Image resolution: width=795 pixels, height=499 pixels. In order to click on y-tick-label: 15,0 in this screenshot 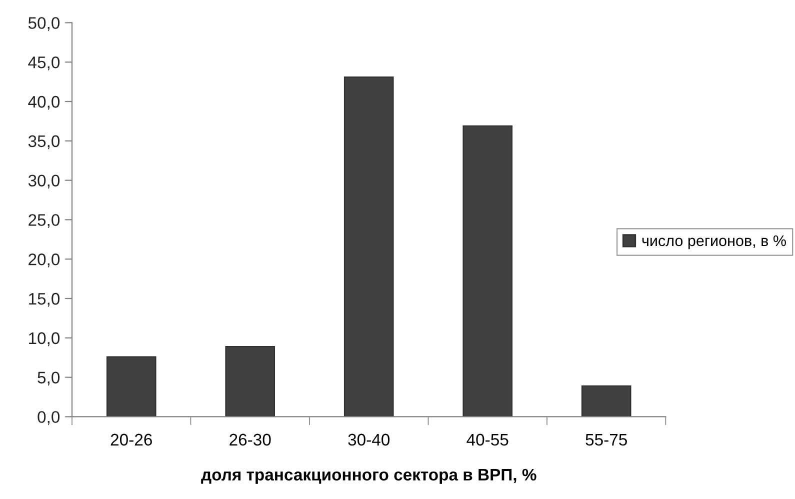, I will do `click(44, 299)`.